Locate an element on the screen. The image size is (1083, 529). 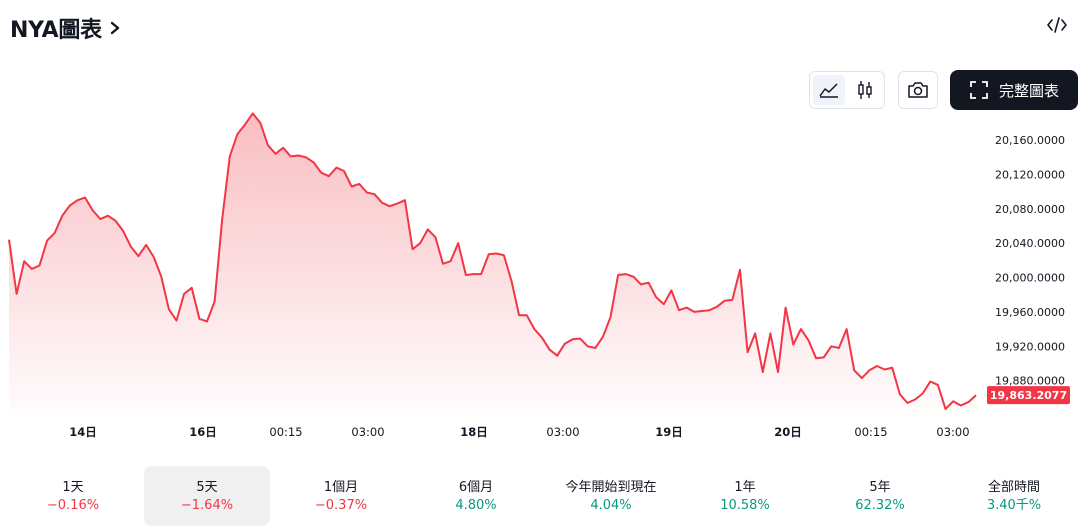
screenshot-button is located at coordinates (918, 90).